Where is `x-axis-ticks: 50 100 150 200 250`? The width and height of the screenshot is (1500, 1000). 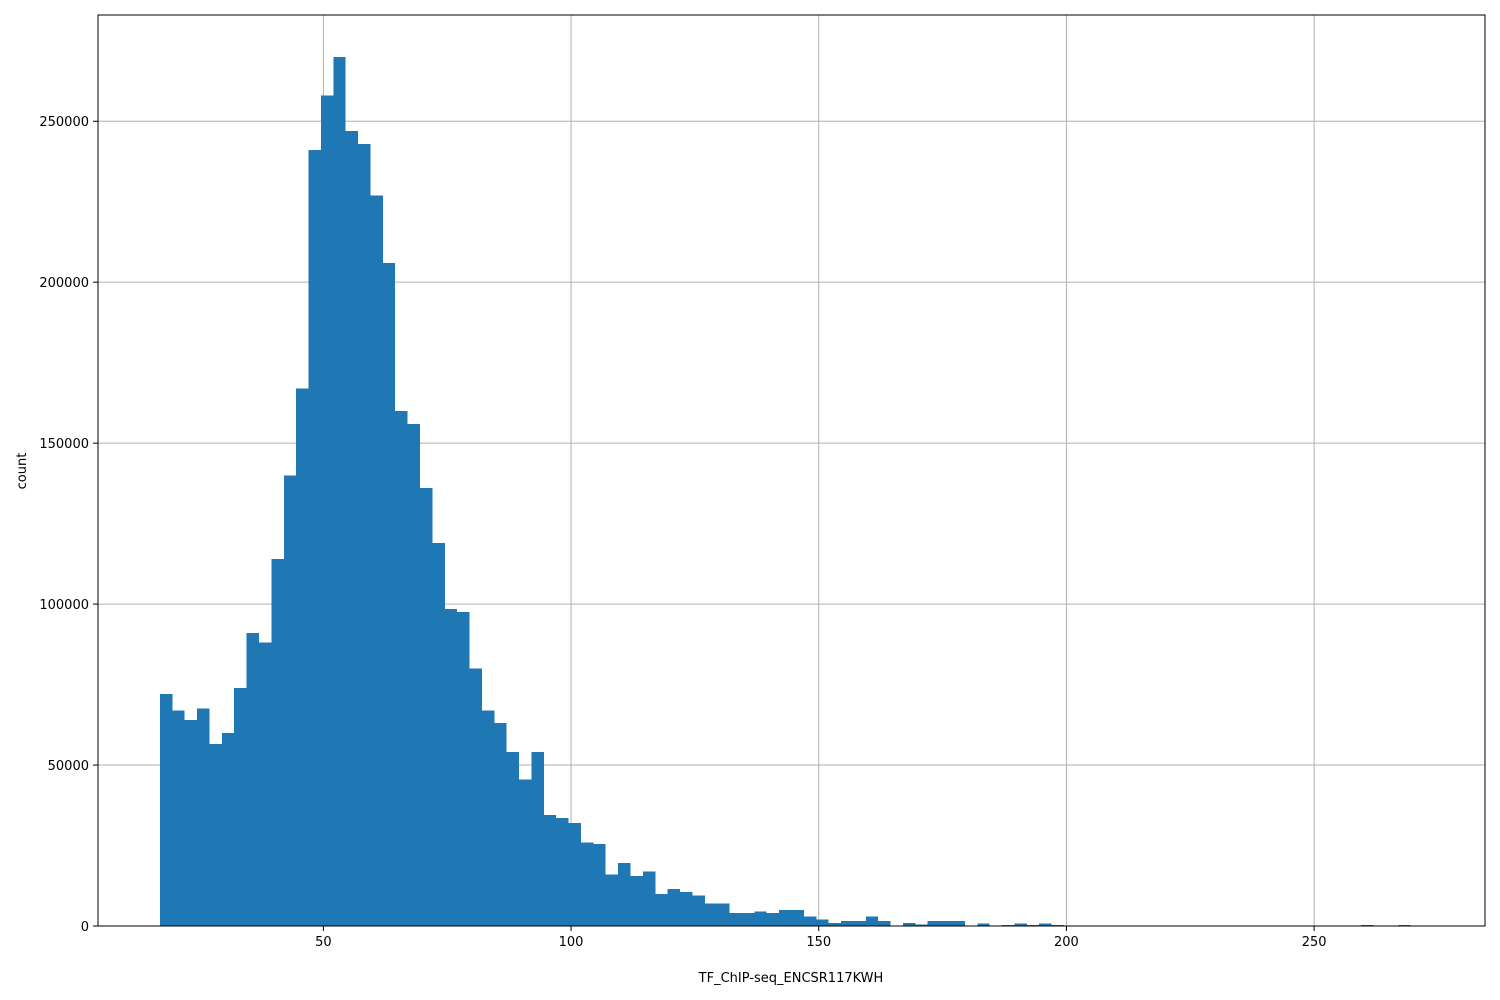
x-axis-ticks: 50 100 150 200 250 is located at coordinates (821, 938).